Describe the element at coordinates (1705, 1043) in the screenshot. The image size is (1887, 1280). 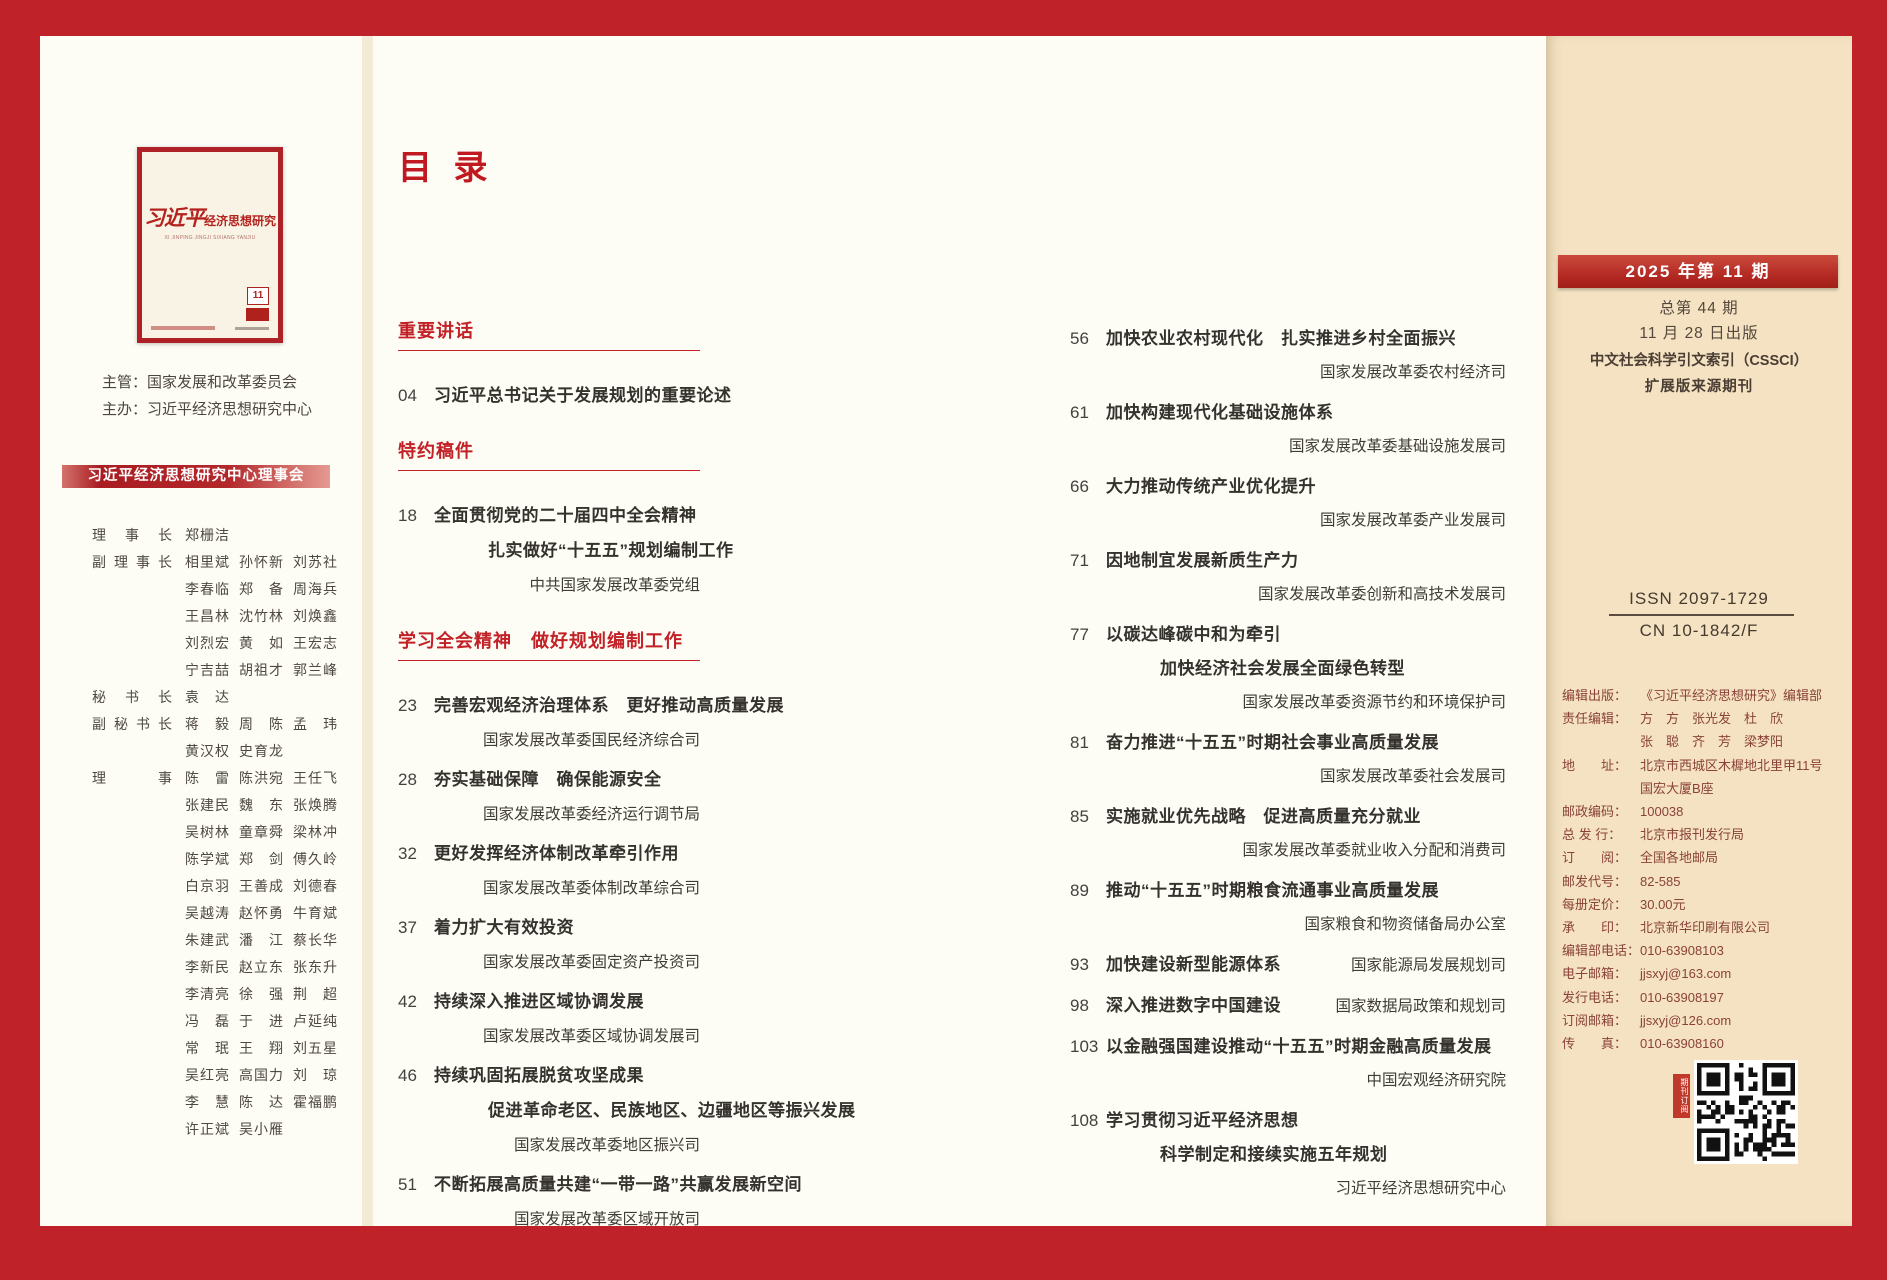
I see `publisher-info-line: 传 真： 010-63908160` at that location.